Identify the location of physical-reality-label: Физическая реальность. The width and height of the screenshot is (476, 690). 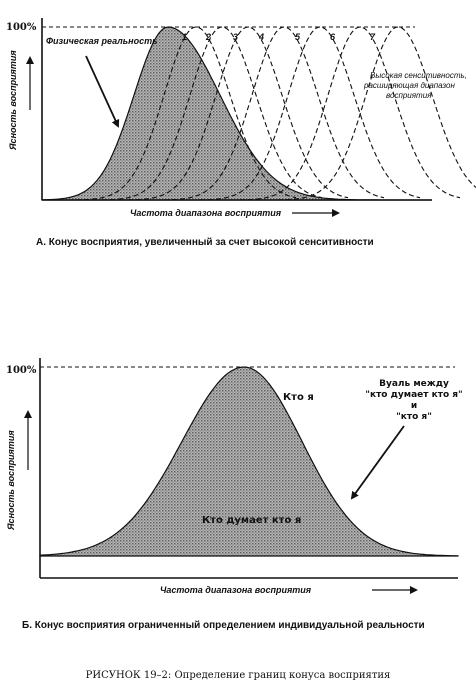
(101, 41).